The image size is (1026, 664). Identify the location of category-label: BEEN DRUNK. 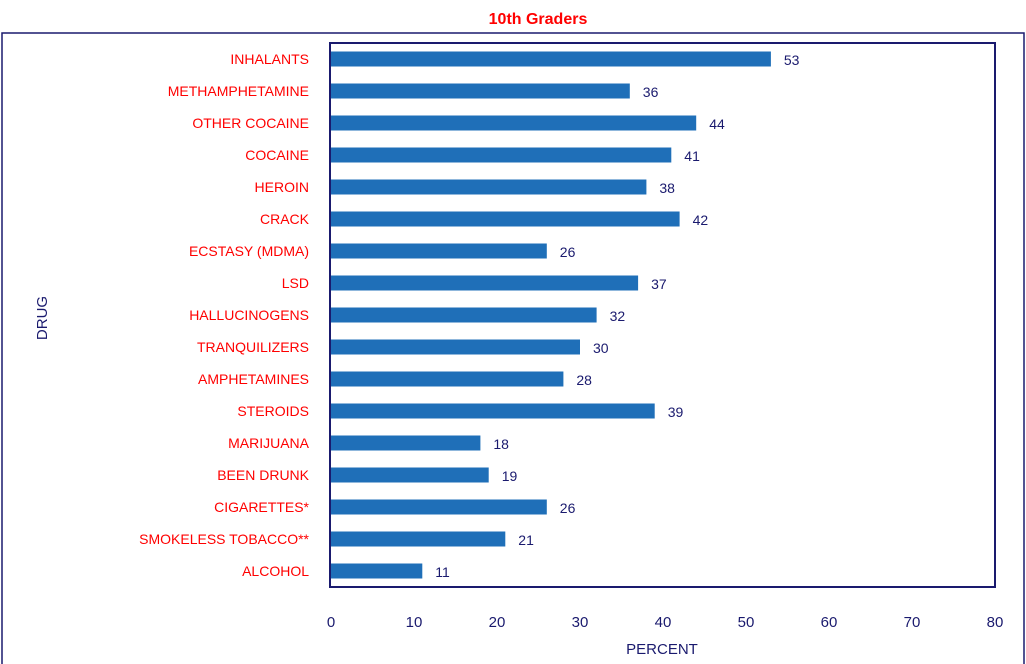
(263, 475).